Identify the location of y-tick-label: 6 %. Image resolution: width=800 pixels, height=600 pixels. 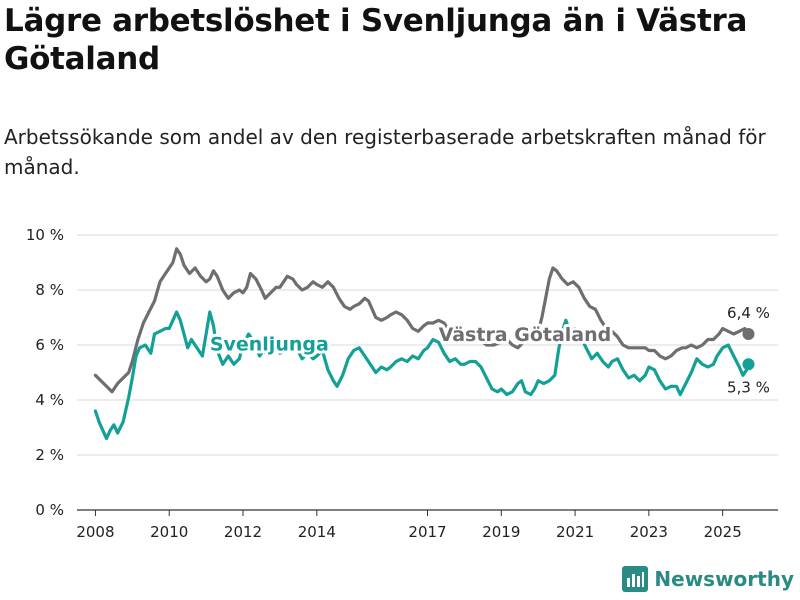
(49, 345).